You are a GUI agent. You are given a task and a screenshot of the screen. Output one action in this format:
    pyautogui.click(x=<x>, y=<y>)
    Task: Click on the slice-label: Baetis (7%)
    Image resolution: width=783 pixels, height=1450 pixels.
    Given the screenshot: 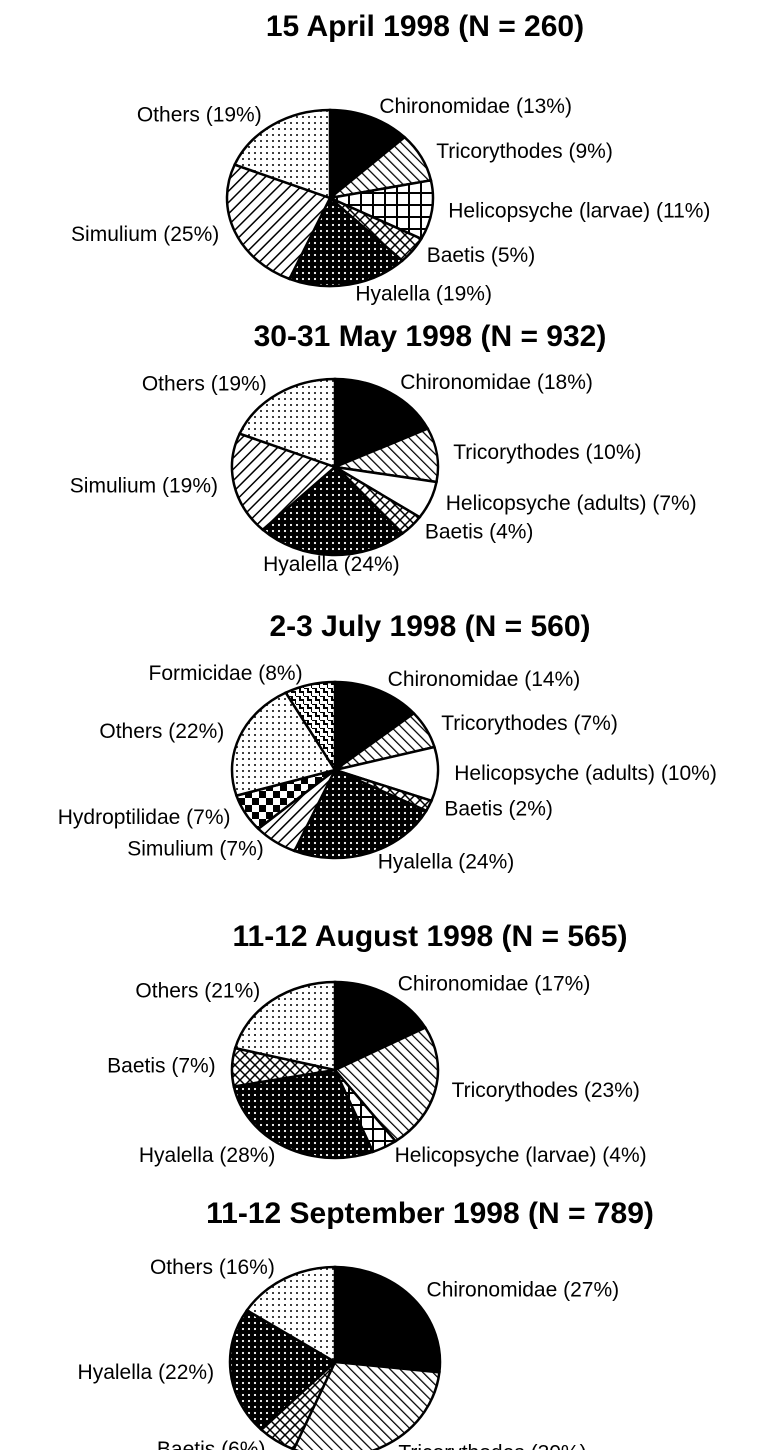 What is the action you would take?
    pyautogui.click(x=161, y=1065)
    